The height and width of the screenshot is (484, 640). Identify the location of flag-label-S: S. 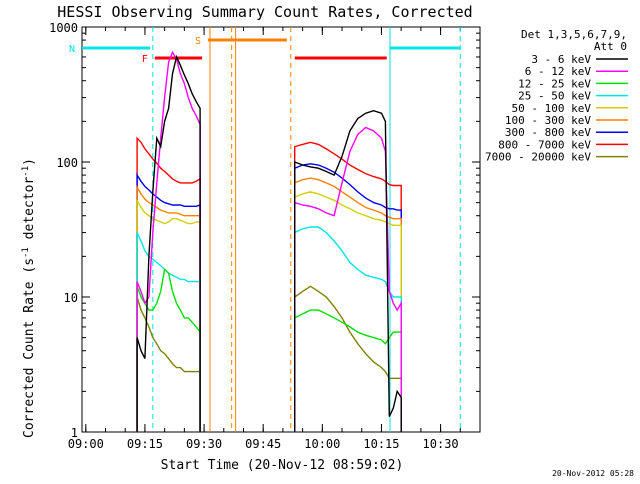
(198, 41).